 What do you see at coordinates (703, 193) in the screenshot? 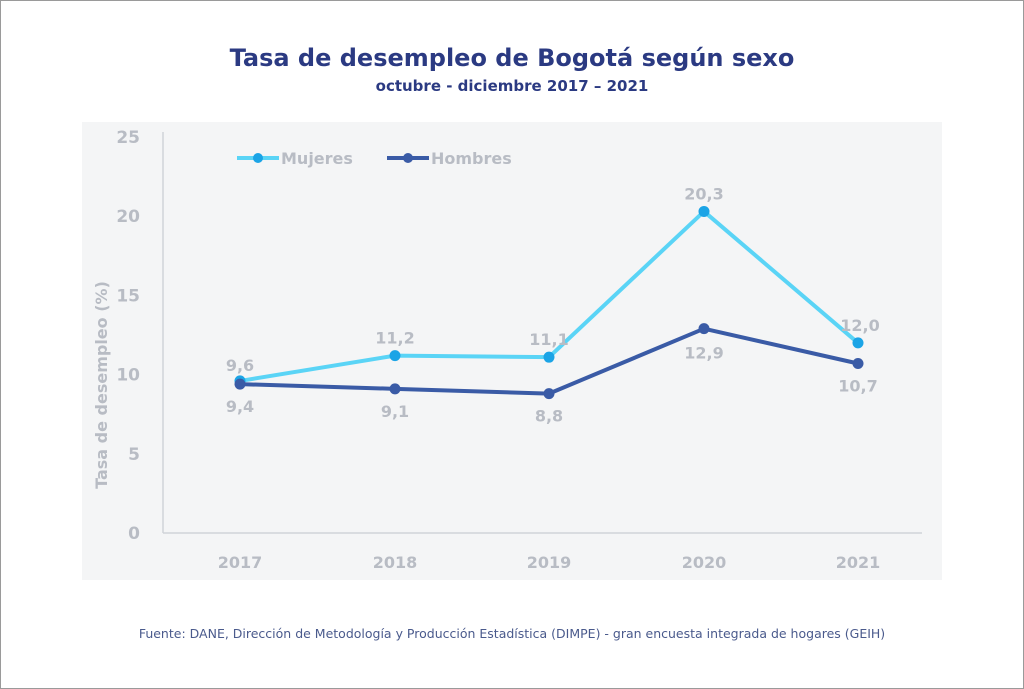
I see `data-label: 20,3` at bounding box center [703, 193].